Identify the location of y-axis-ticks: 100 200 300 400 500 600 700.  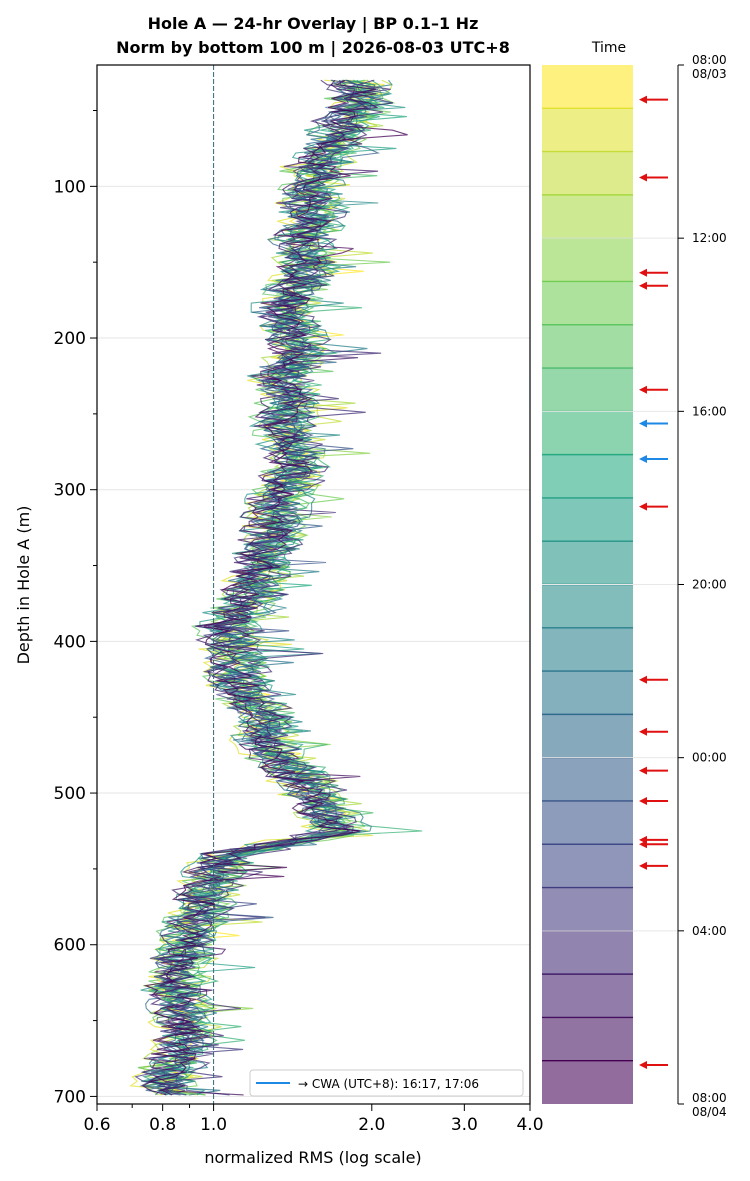
(75, 608).